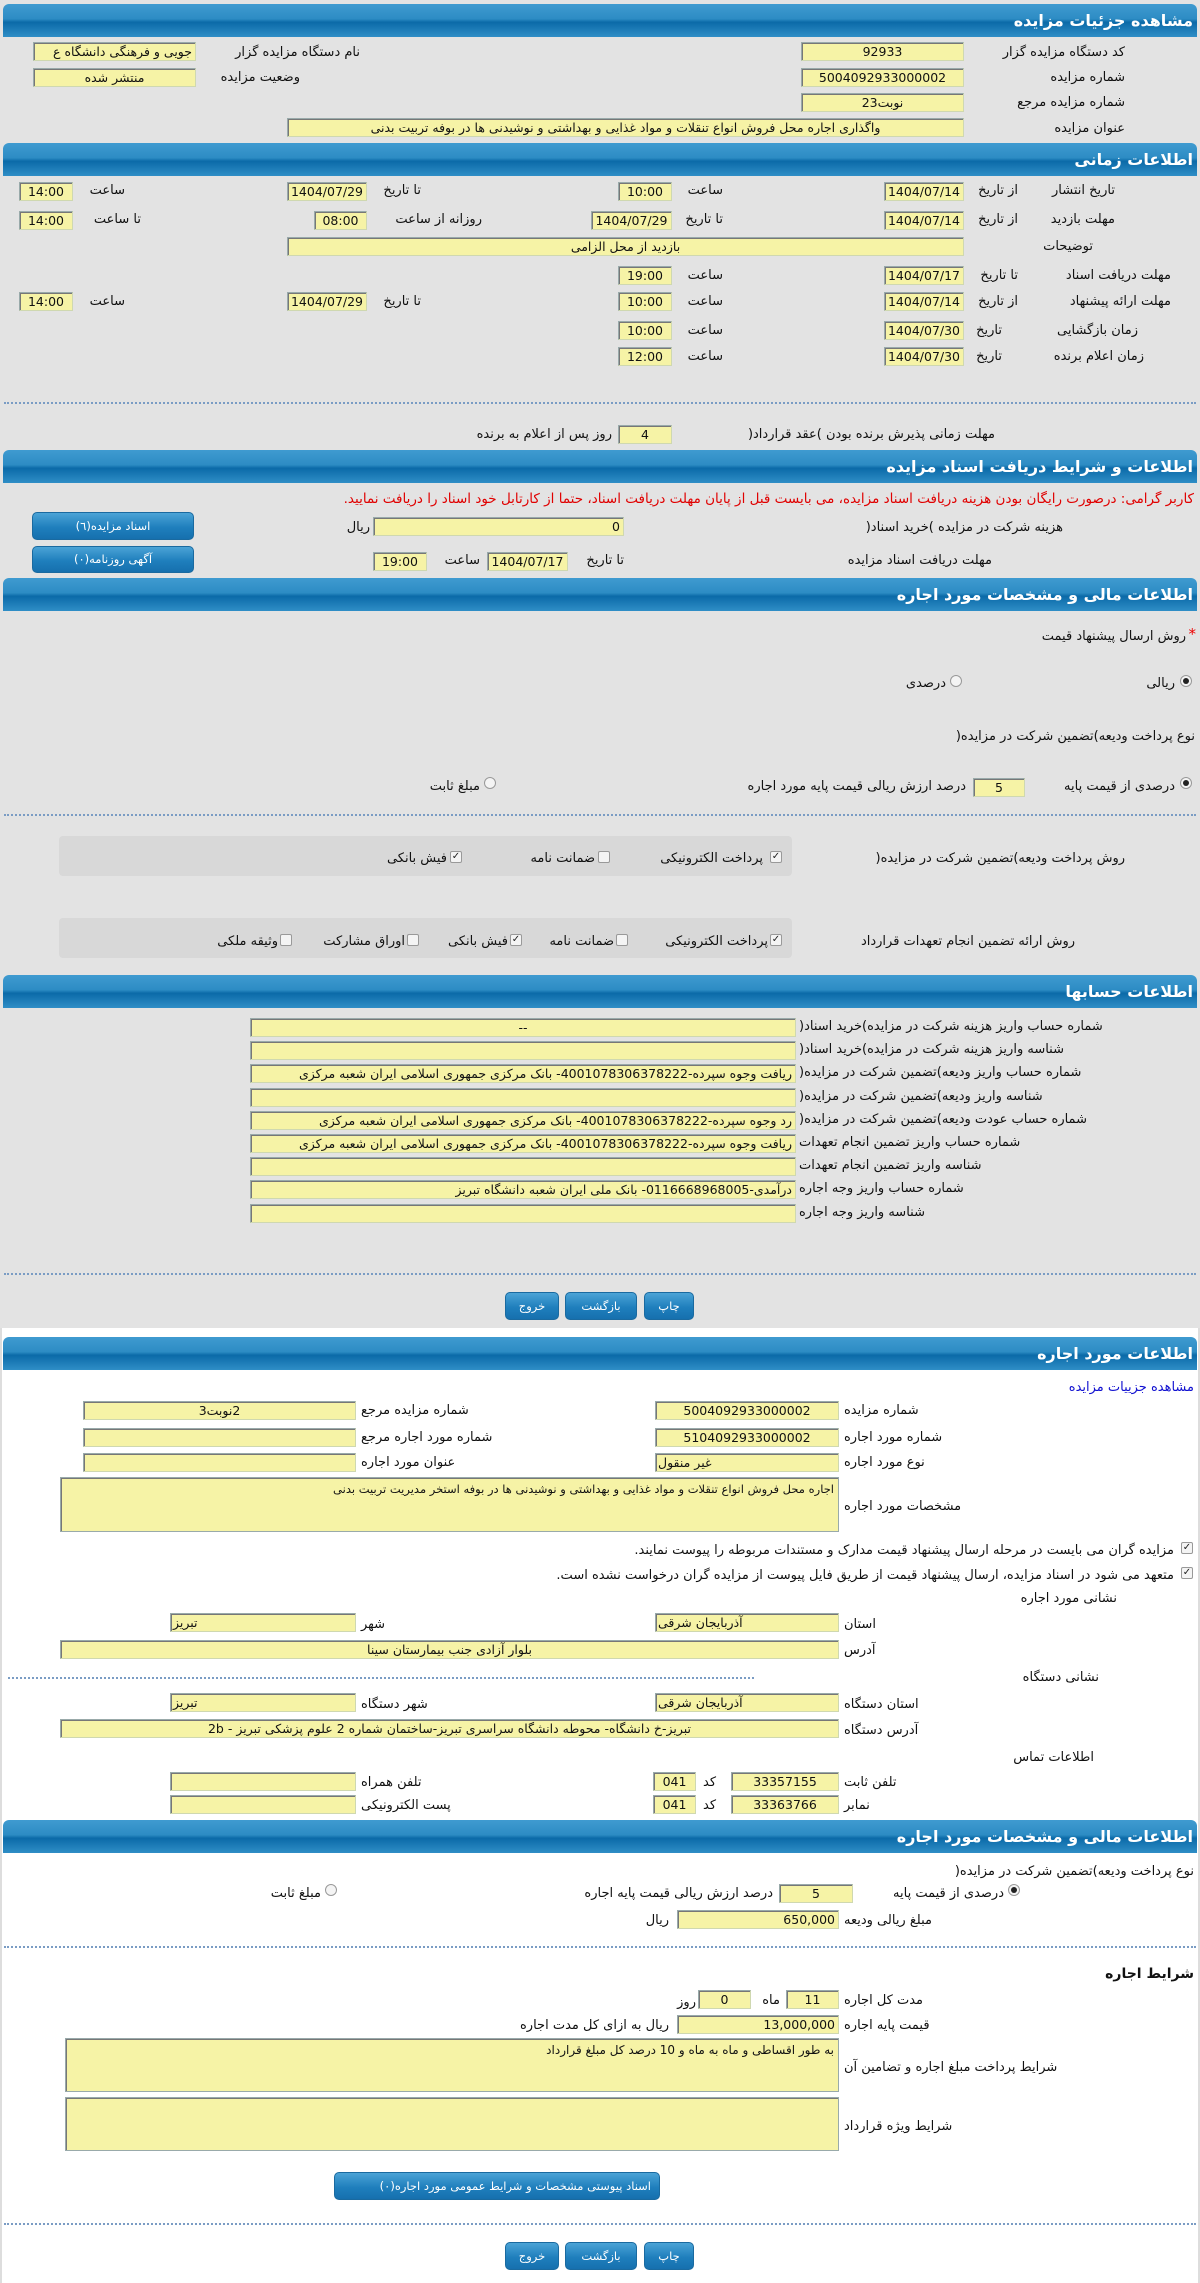  Describe the element at coordinates (888, 1920) in the screenshot. I see `deposit-amount-label: مبلغ ریالی ودیعه` at that location.